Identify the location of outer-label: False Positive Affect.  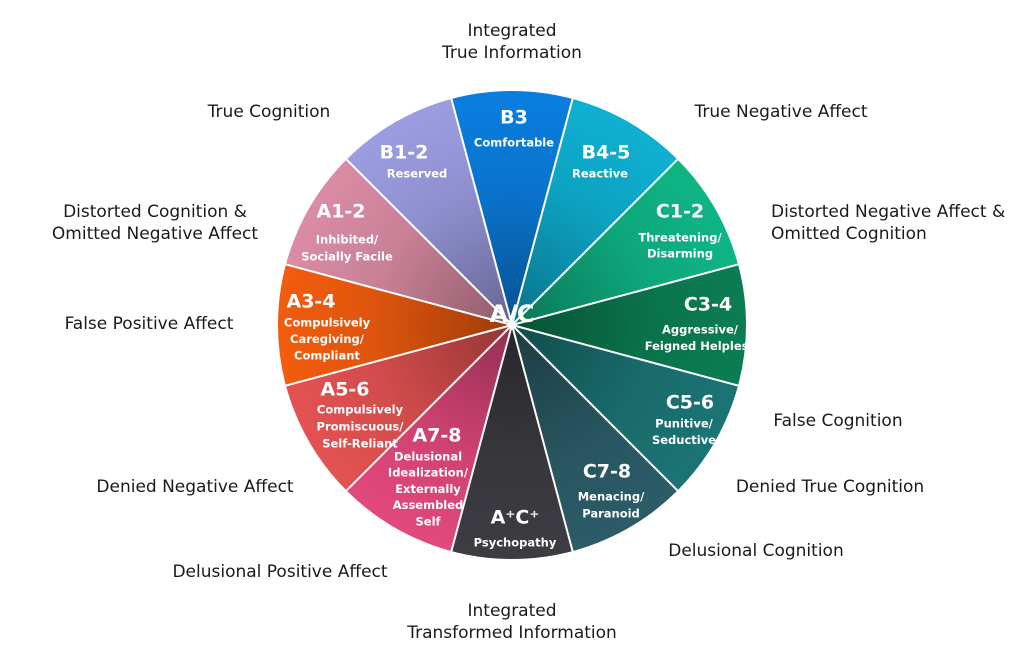
(149, 324).